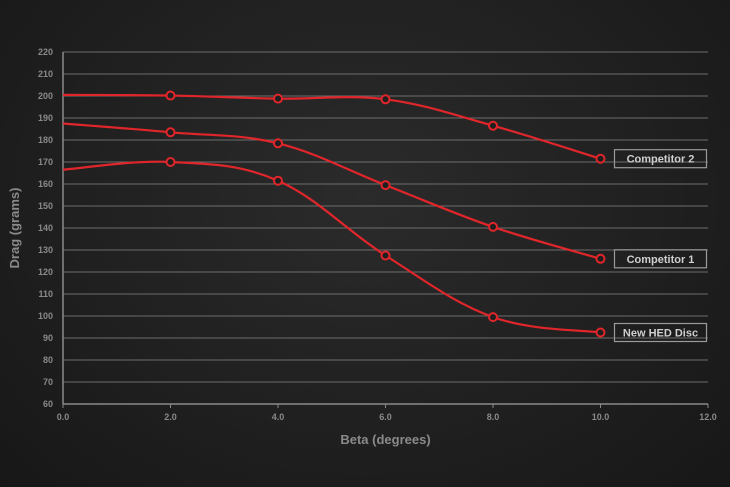  Describe the element at coordinates (45, 162) in the screenshot. I see `y-tick-label: 170` at that location.